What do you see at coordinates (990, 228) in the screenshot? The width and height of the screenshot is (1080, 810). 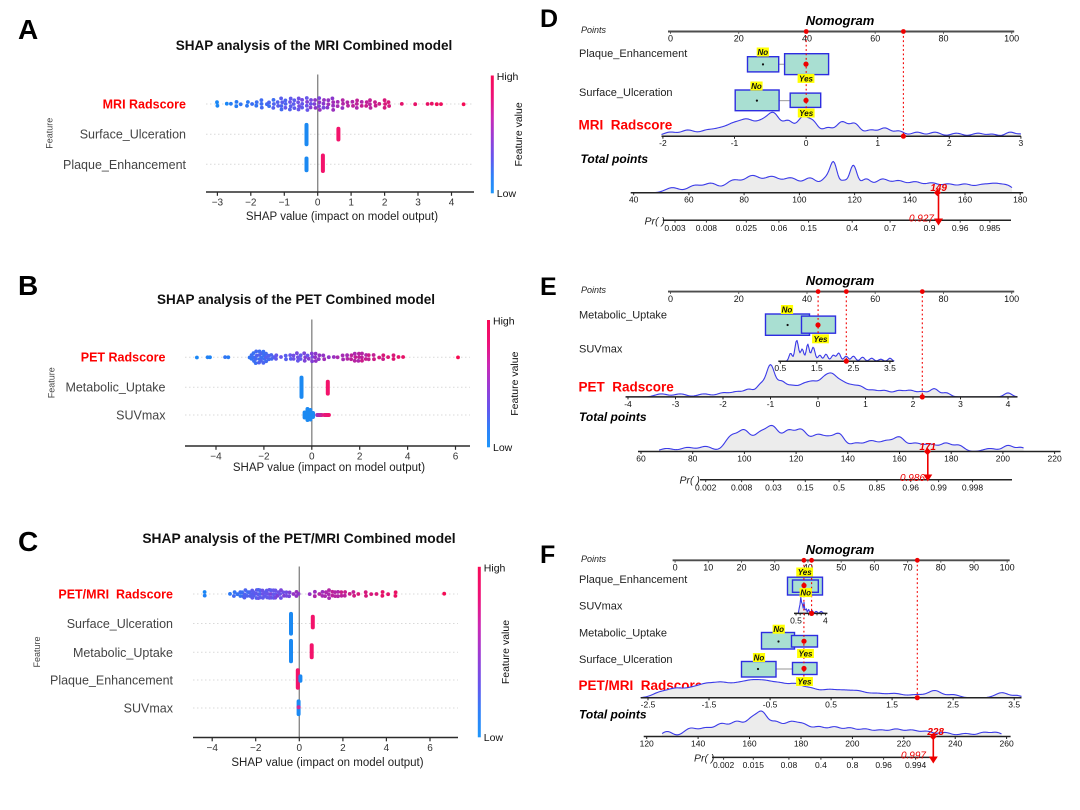 I see `svg-text: 0.985` at bounding box center [990, 228].